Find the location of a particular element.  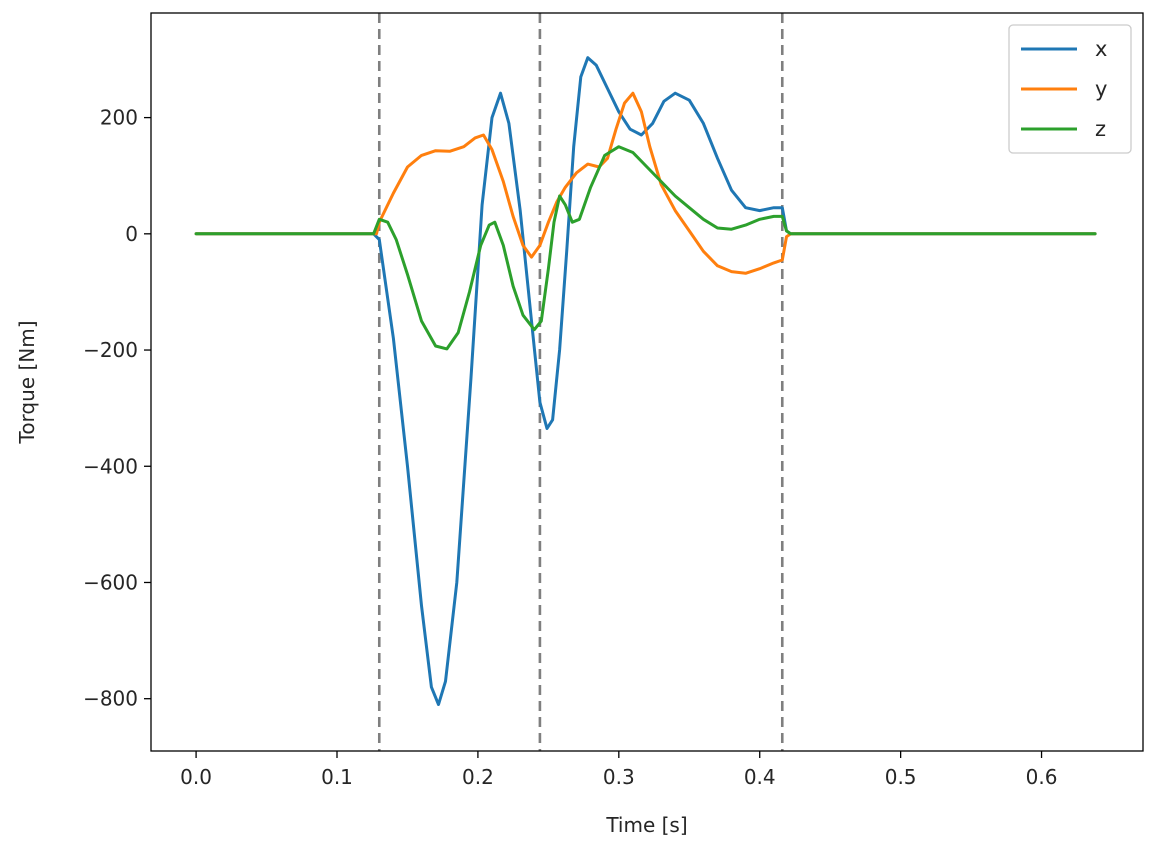

x-tick-label: 0.5 is located at coordinates (901, 777).